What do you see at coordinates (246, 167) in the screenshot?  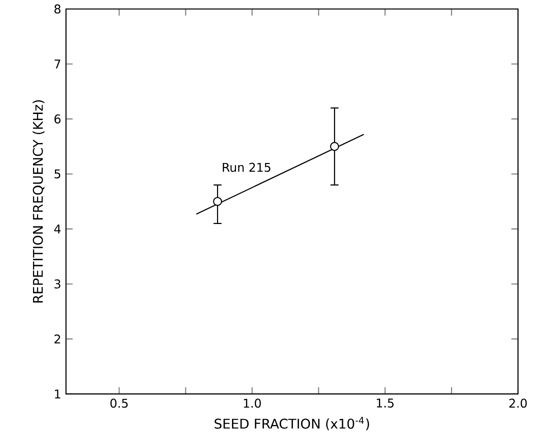 I see `series-label: Run 215` at bounding box center [246, 167].